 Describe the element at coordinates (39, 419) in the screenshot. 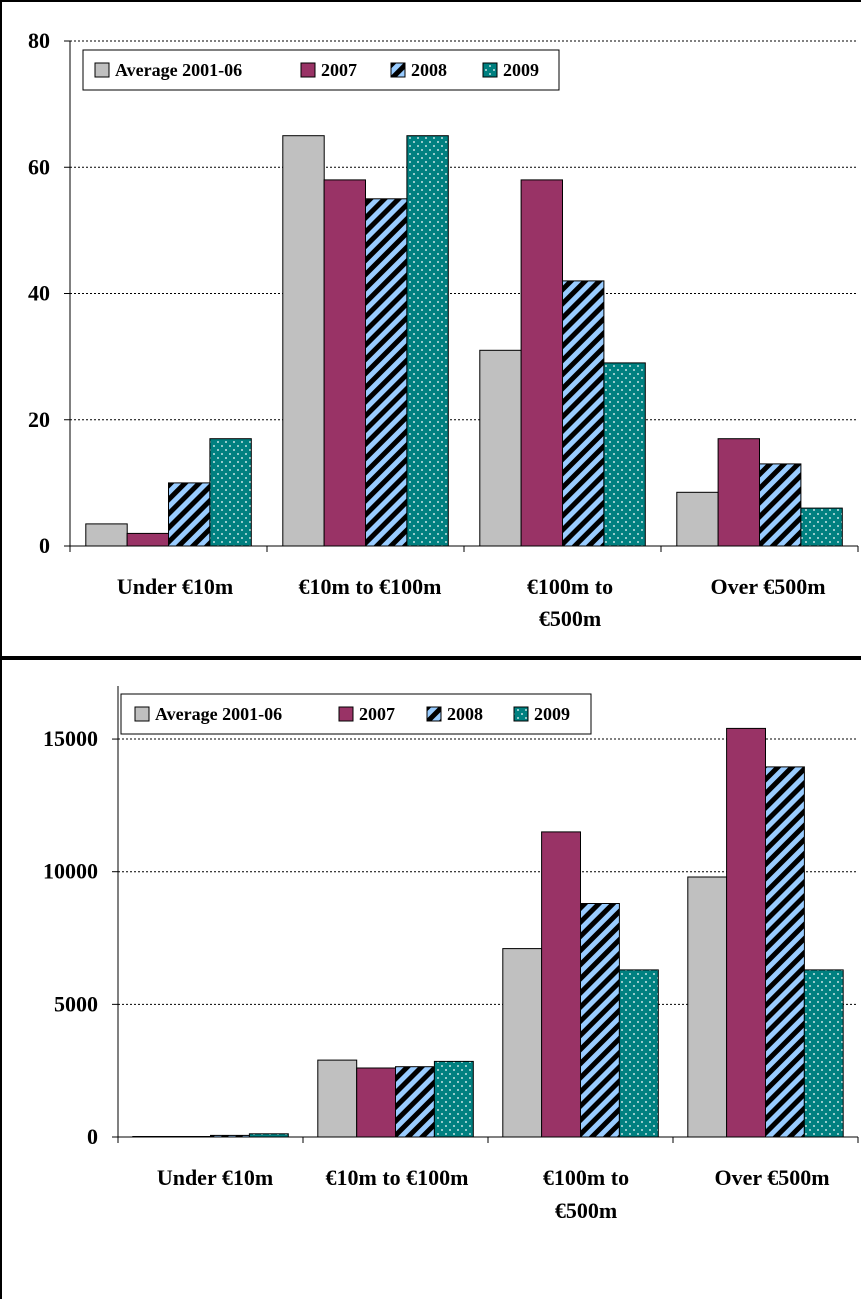

I see `y-tick-label: 20` at that location.